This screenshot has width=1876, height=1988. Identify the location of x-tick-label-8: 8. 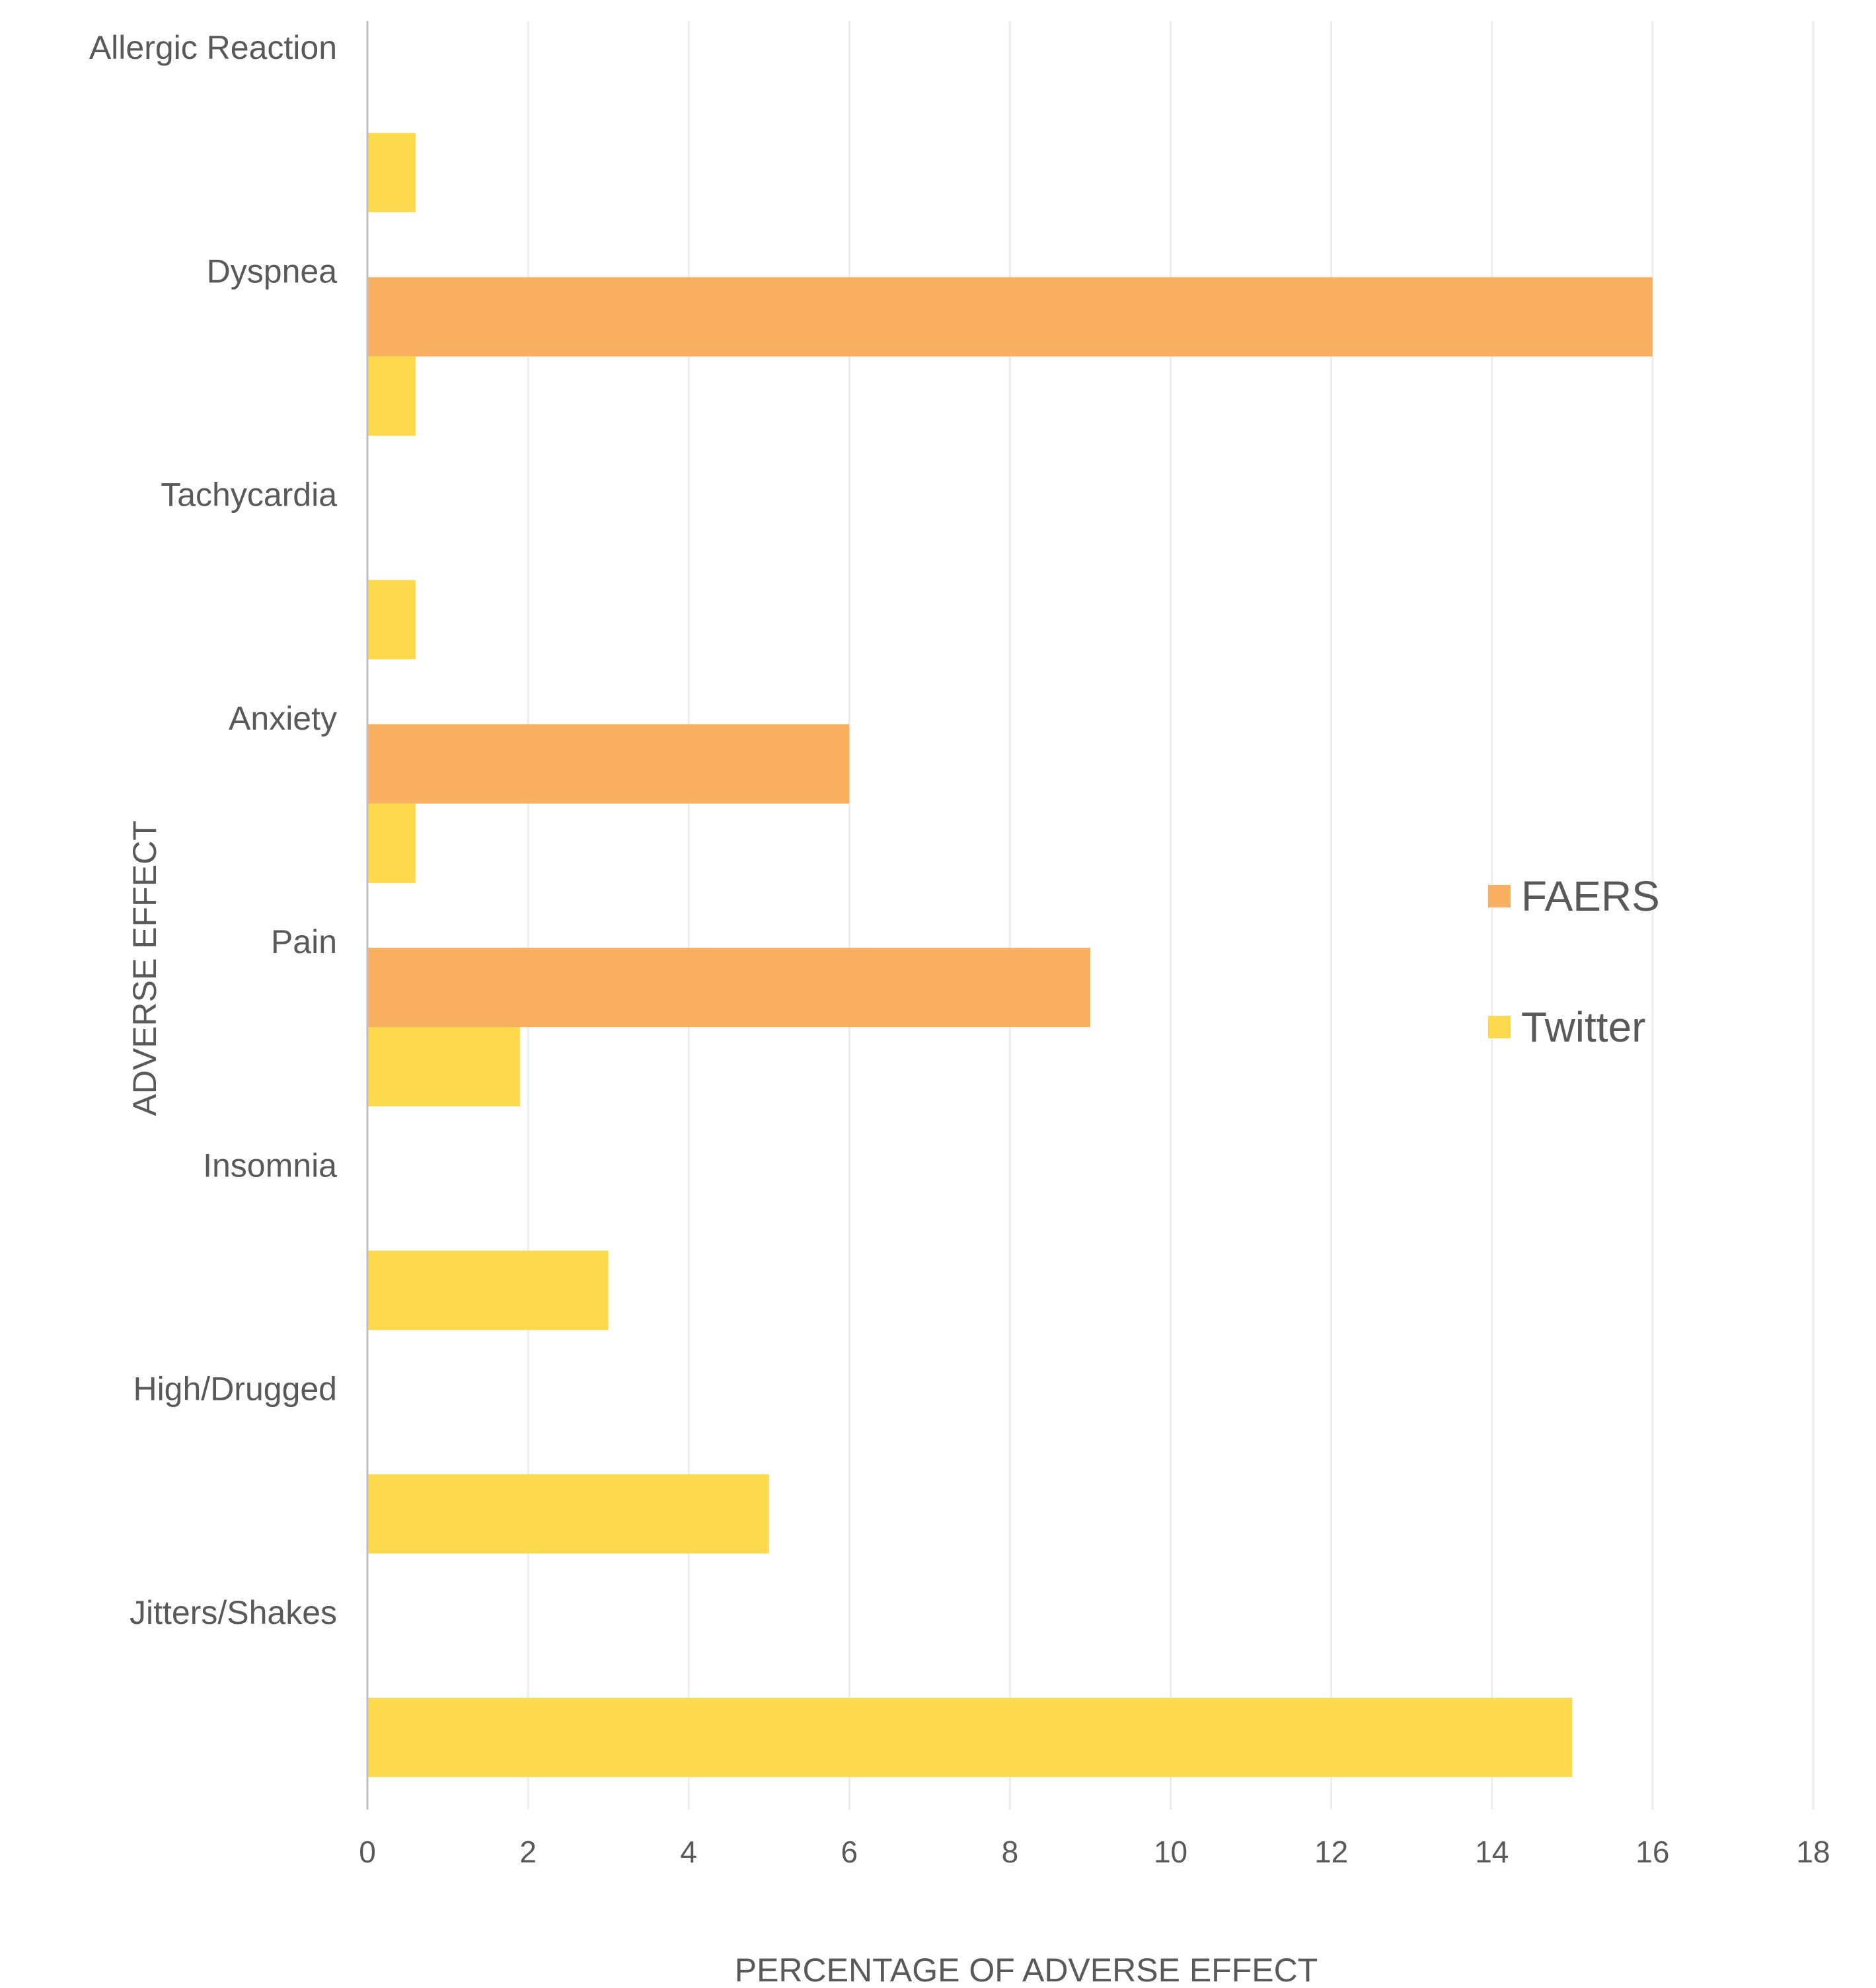
(1010, 1852).